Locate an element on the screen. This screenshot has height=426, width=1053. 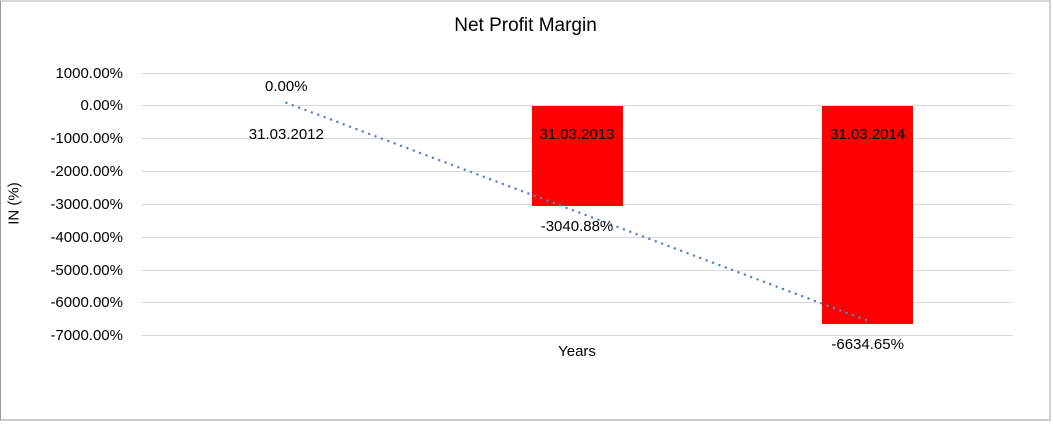
chart-title: Net Profit Margin is located at coordinates (525, 25).